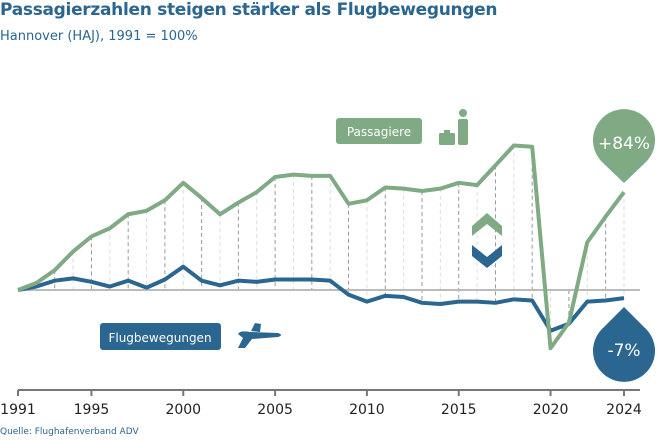 The width and height of the screenshot is (662, 440). What do you see at coordinates (159, 338) in the screenshot?
I see `legend-label-flugbewegungen: Flugbewegungen` at bounding box center [159, 338].